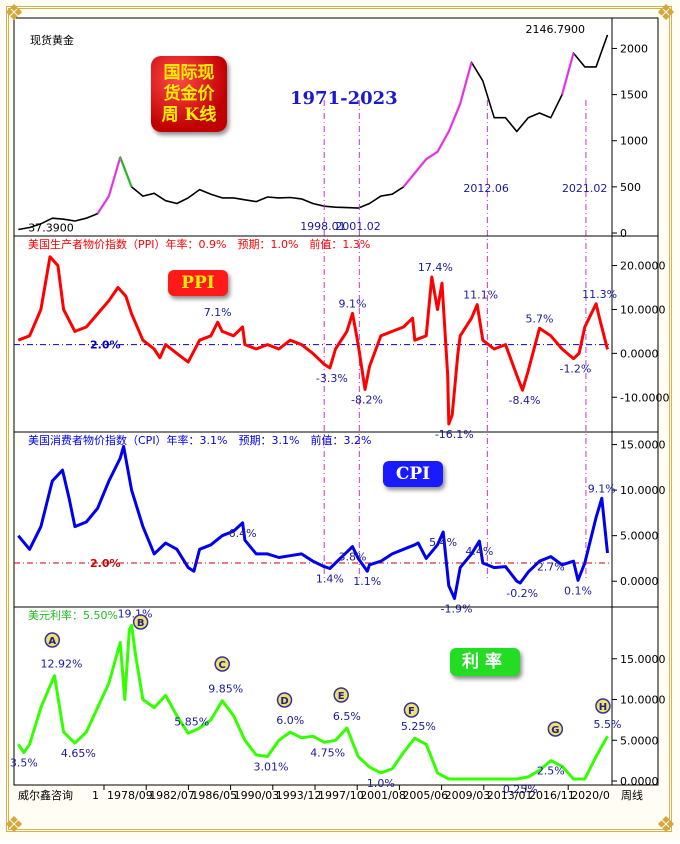  I want to click on x-tick-label: 1990/03, so click(257, 795).